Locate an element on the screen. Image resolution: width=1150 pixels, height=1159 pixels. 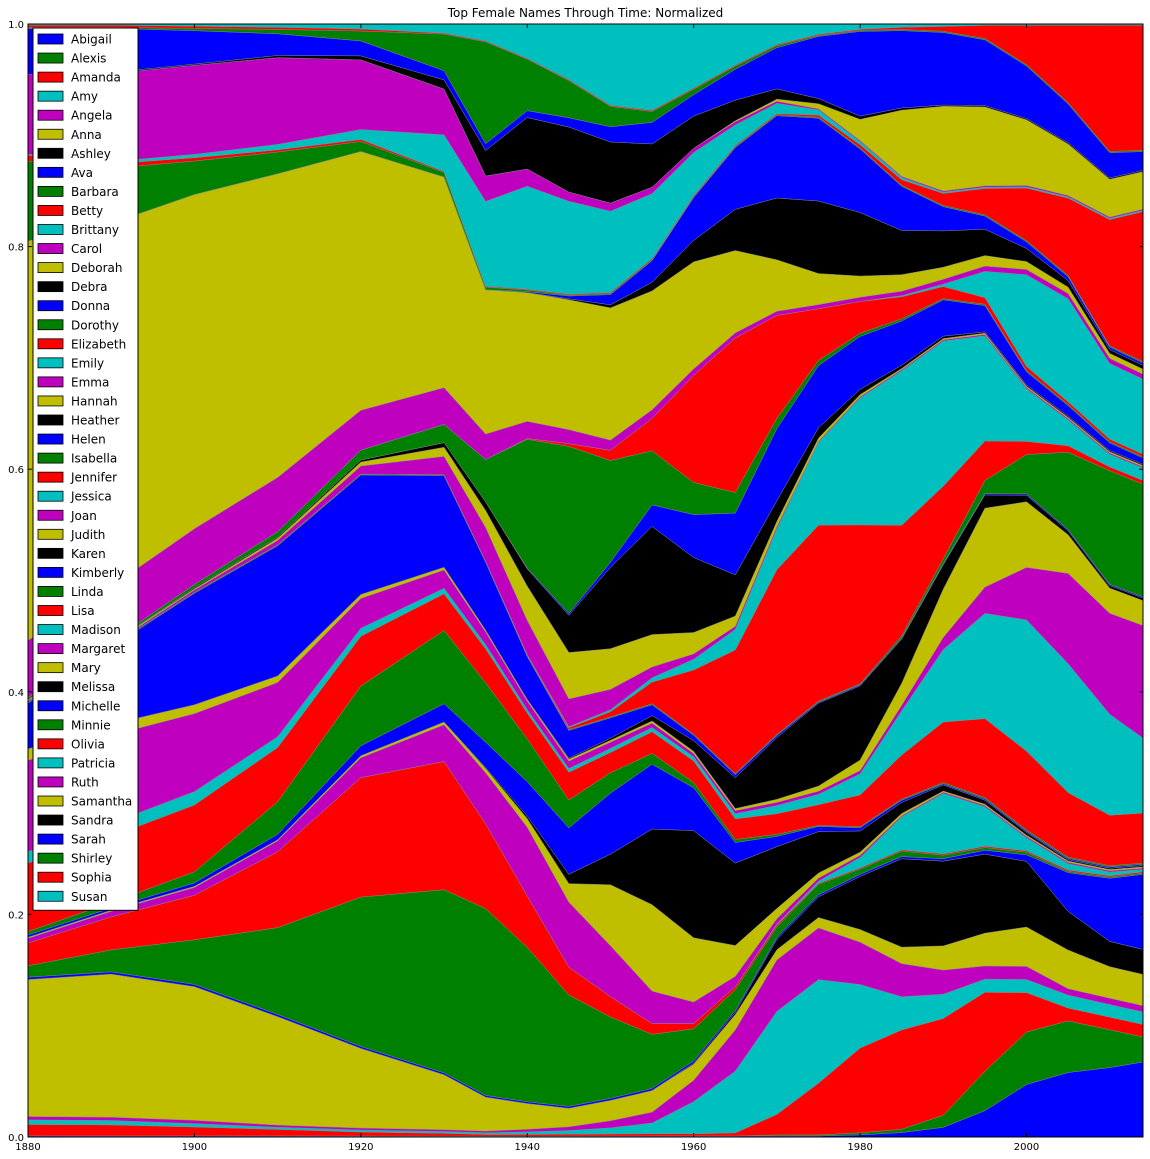
x-tick-label: 1880 is located at coordinates (27, 1147).